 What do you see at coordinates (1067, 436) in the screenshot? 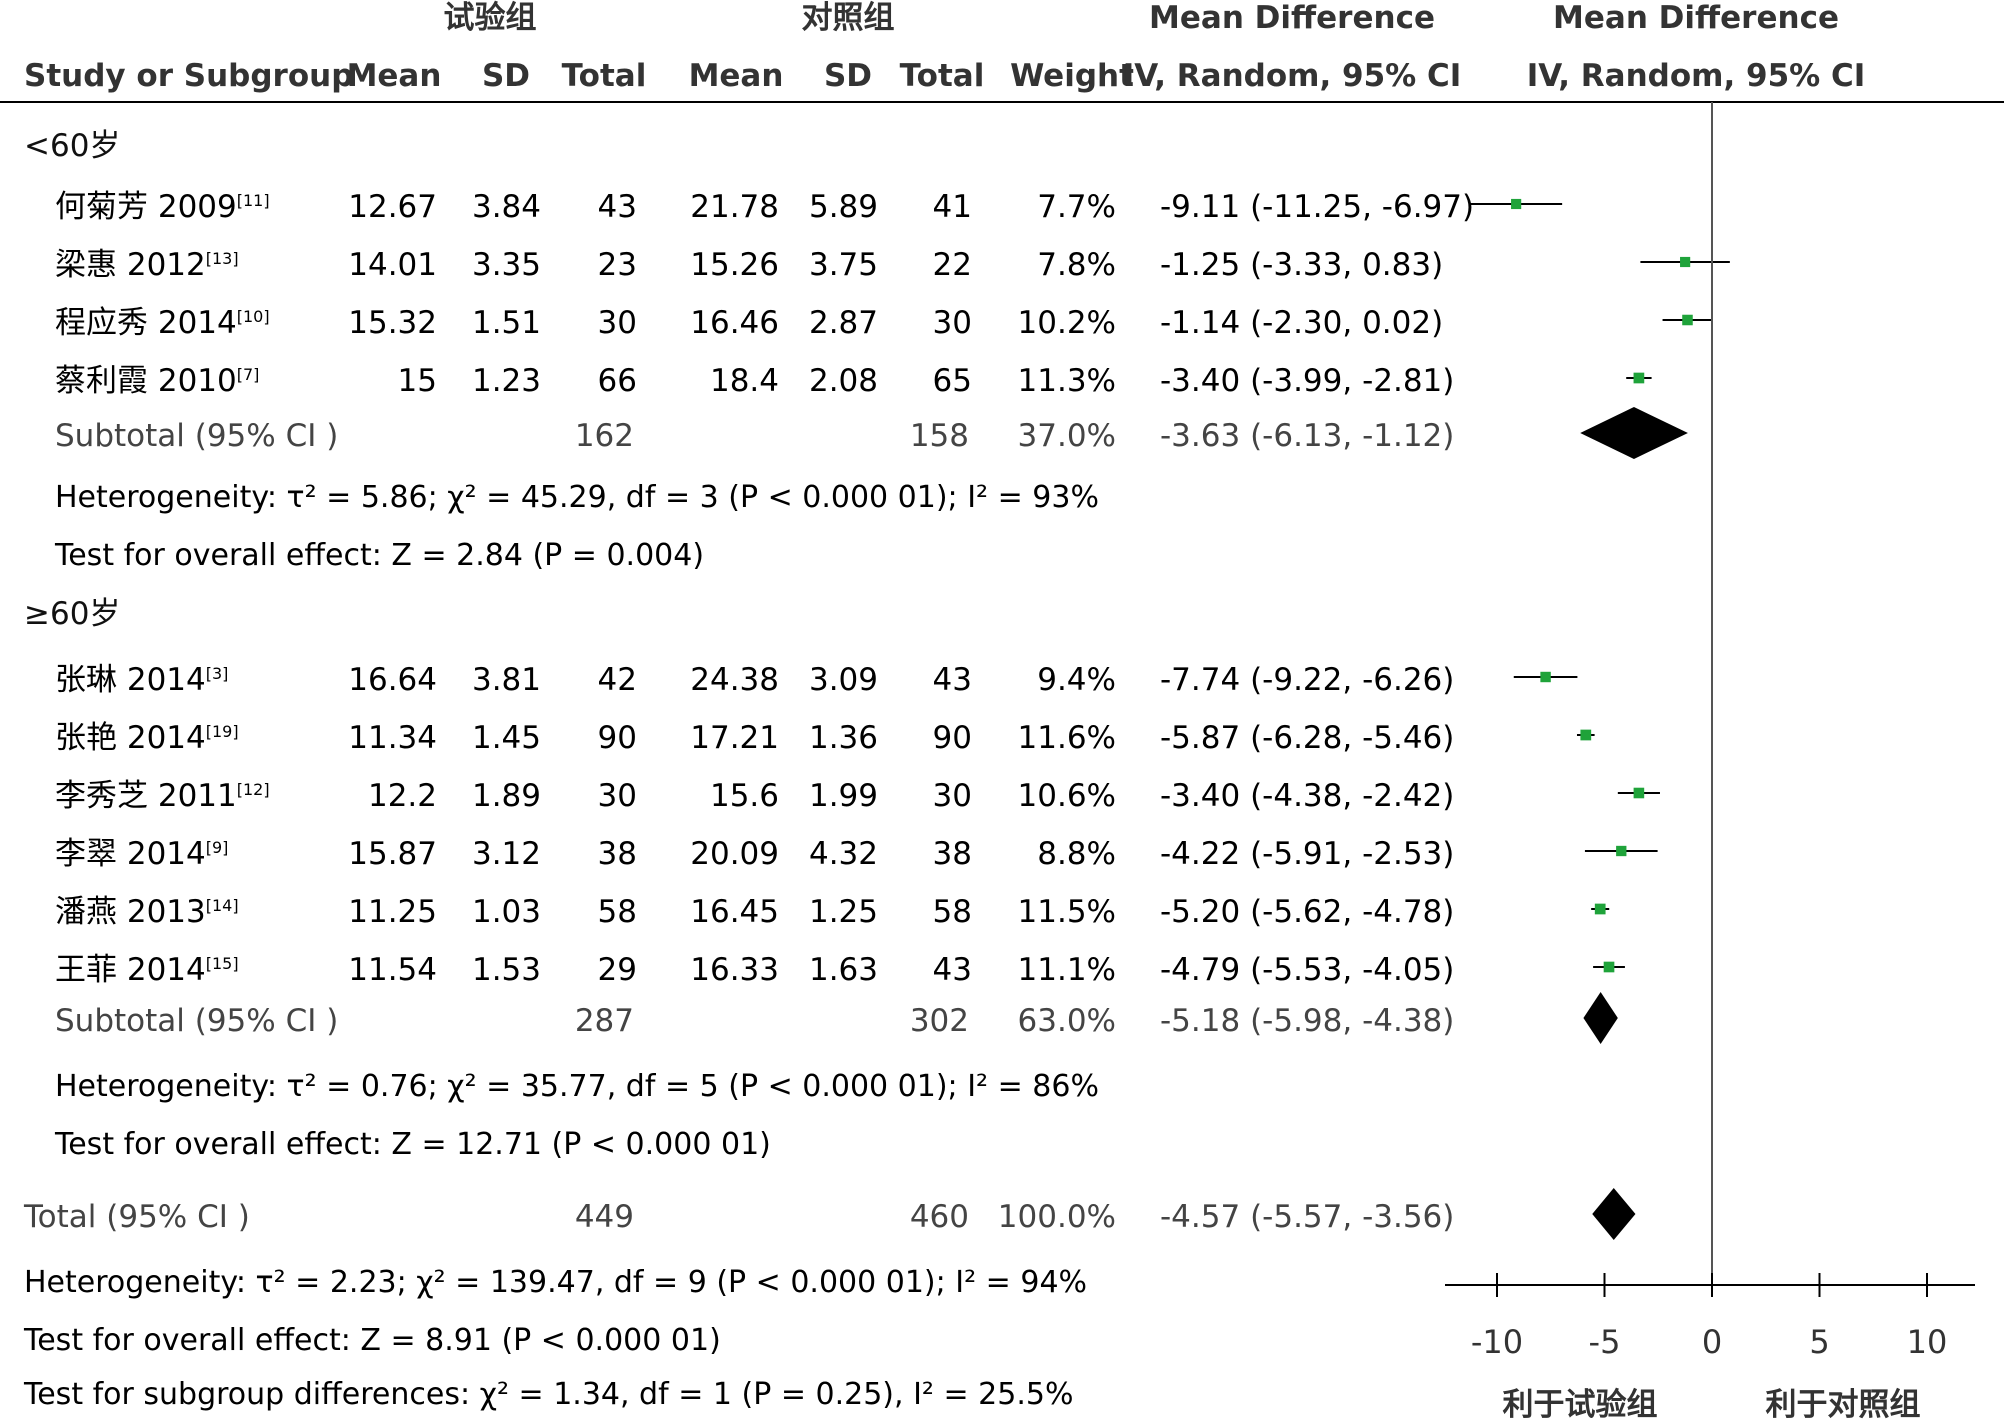
I see `subtotal-0-weight: 37.0%` at bounding box center [1067, 436].